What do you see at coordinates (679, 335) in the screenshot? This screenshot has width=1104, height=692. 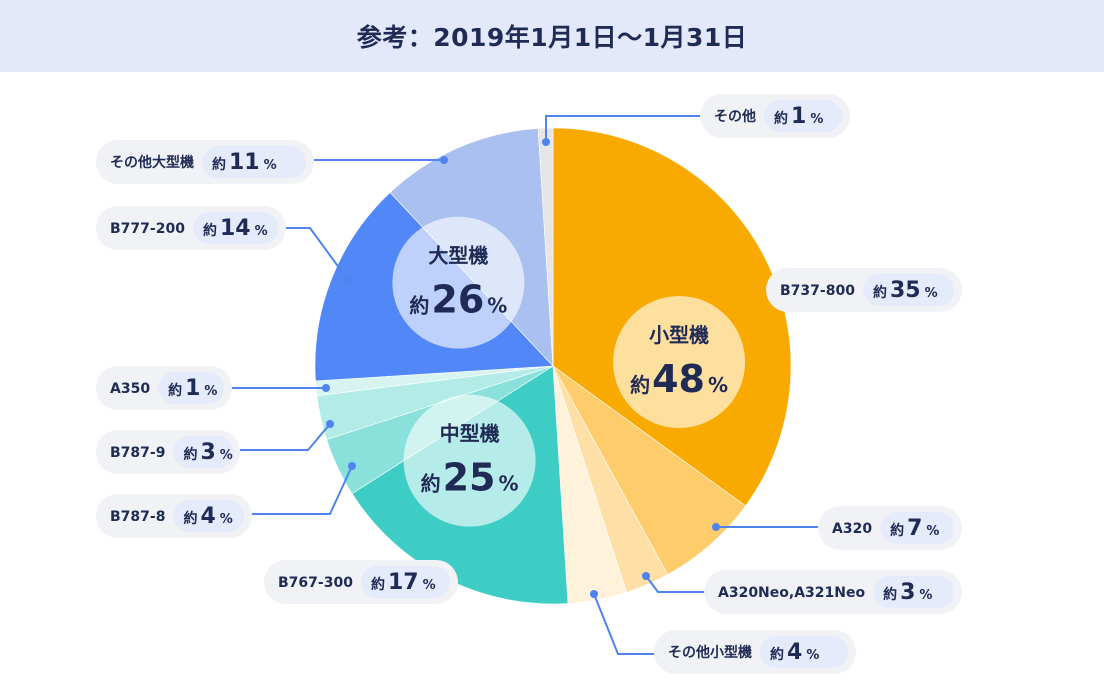 I see `group-name: 小型機` at bounding box center [679, 335].